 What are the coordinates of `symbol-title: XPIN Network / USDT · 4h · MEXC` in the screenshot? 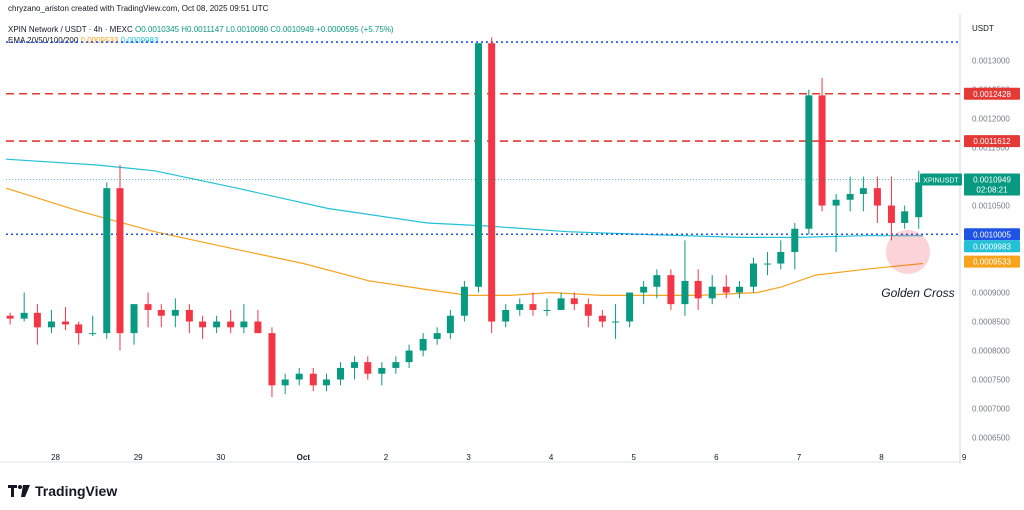 It's located at (70, 29).